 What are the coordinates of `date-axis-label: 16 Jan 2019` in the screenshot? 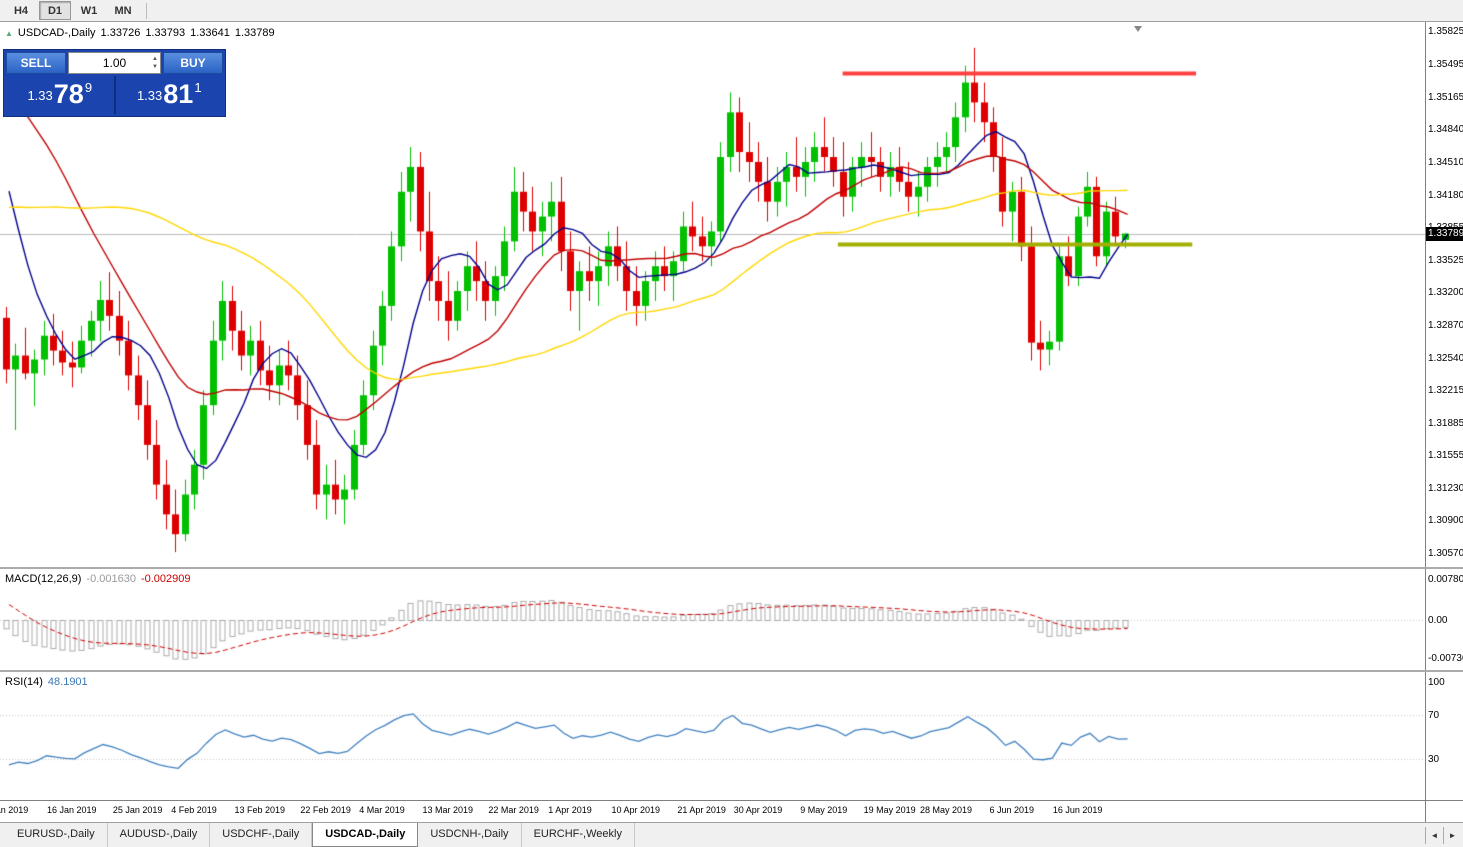 It's located at (72, 810).